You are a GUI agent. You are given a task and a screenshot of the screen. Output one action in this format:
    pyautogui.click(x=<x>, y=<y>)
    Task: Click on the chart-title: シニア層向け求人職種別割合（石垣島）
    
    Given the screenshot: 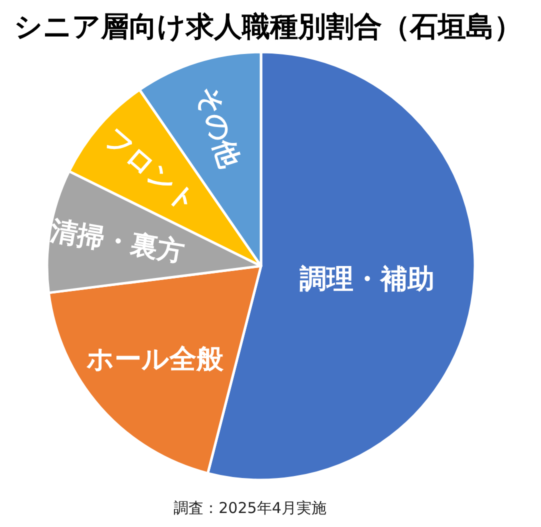 What is the action you would take?
    pyautogui.click(x=268, y=26)
    